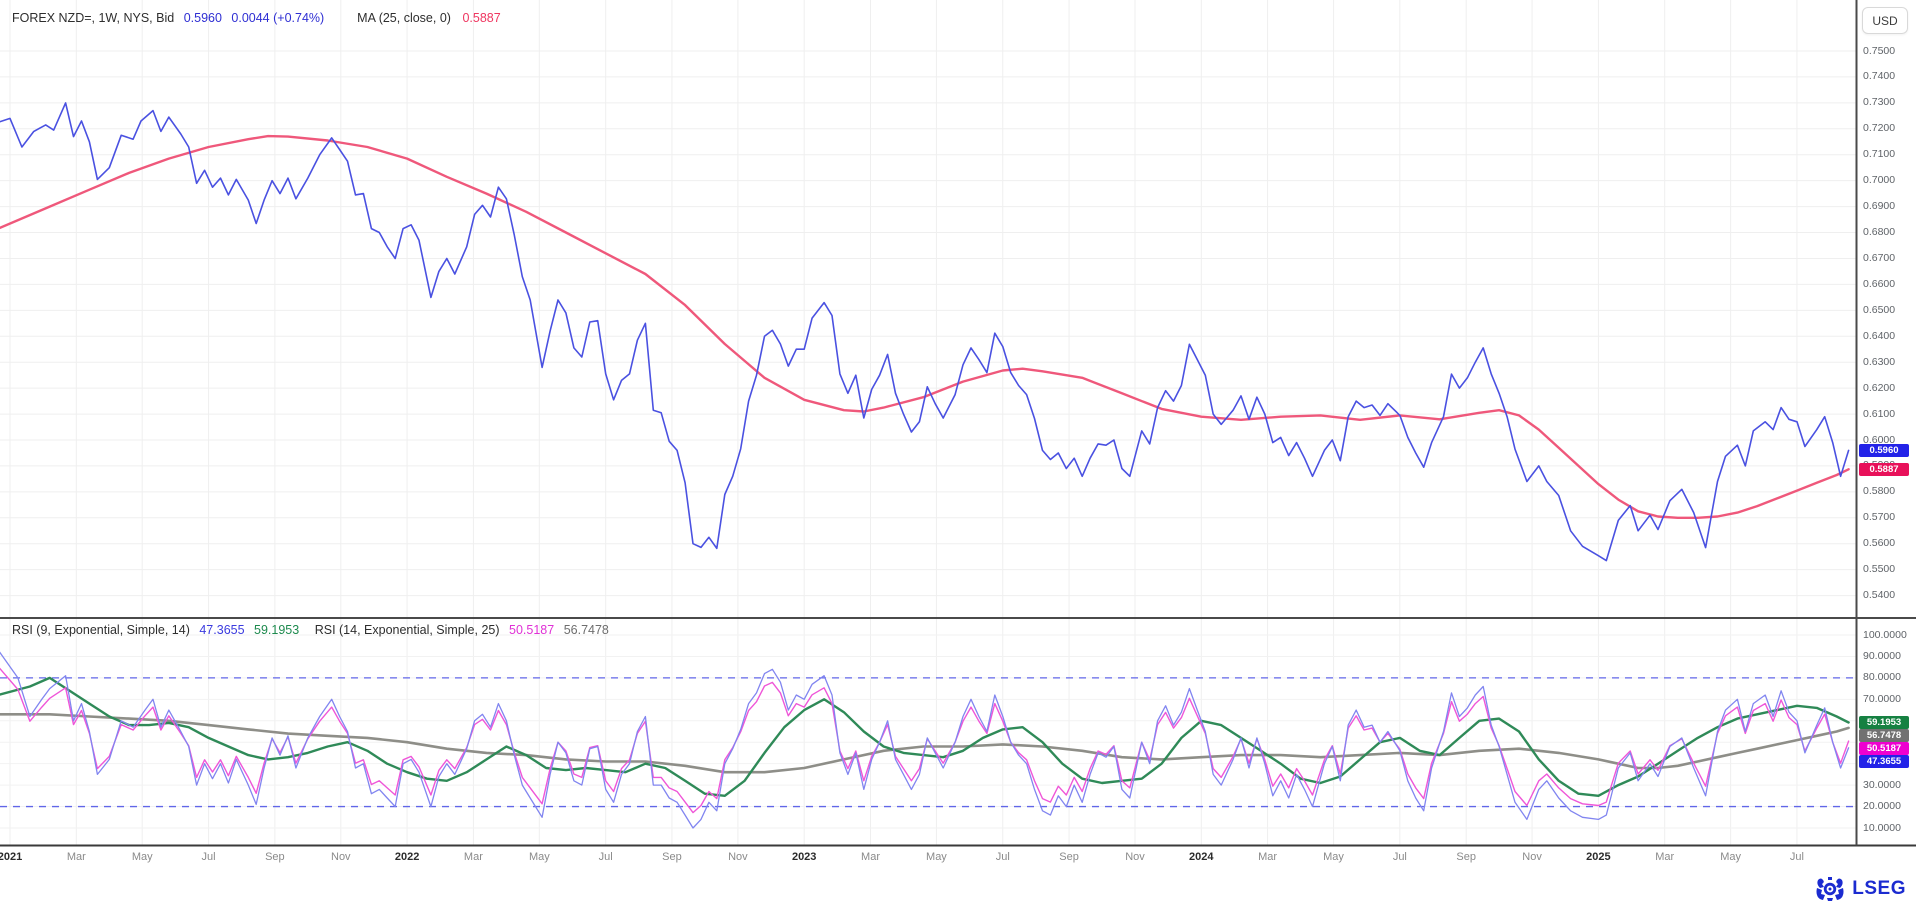  I want to click on price-axis-label: 0.7000, so click(1879, 180).